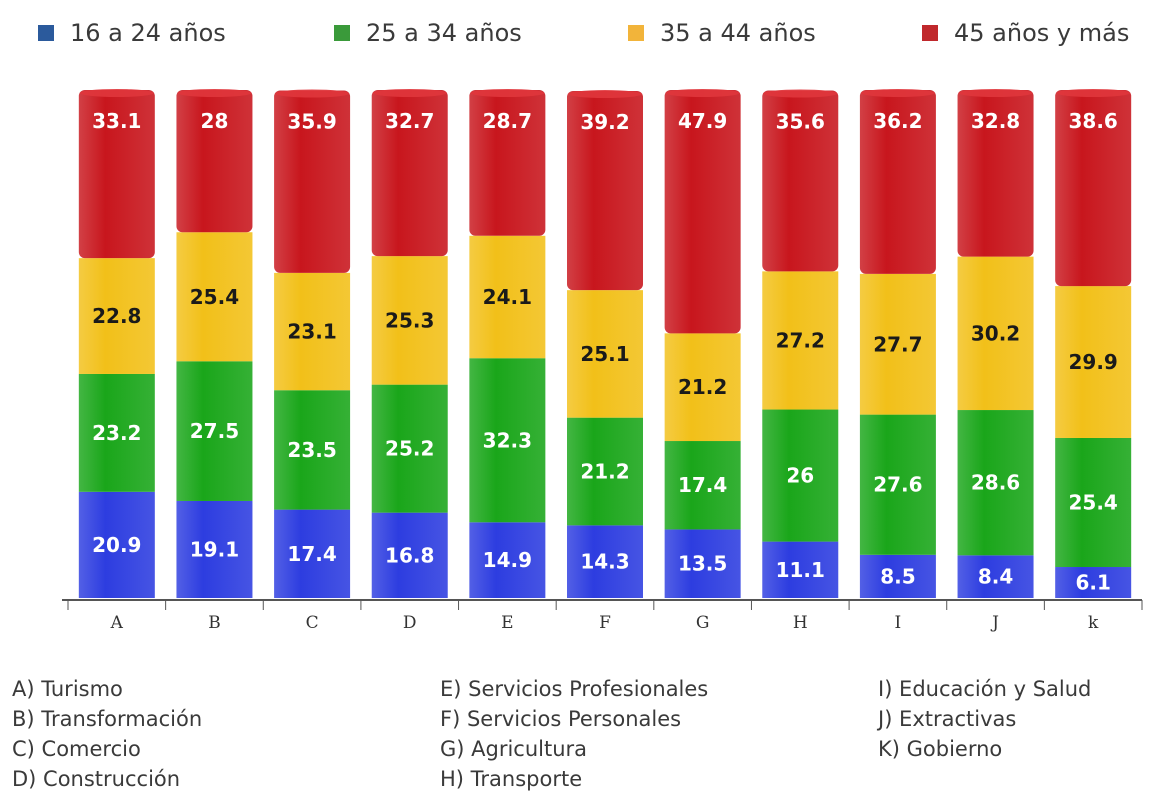 Image resolution: width=1162 pixels, height=804 pixels. Describe the element at coordinates (214, 623) in the screenshot. I see `x-tick-label-b: B` at that location.